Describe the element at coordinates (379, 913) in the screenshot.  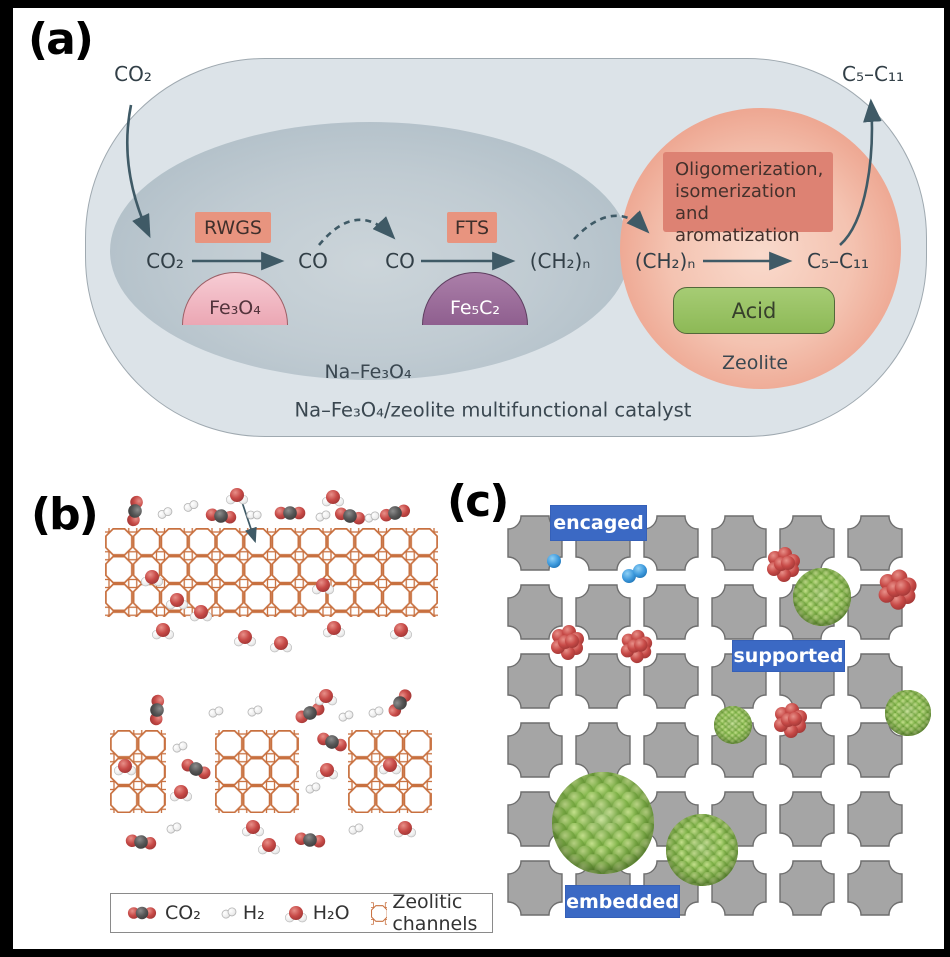
I see `zeolite-channel-icon` at that location.